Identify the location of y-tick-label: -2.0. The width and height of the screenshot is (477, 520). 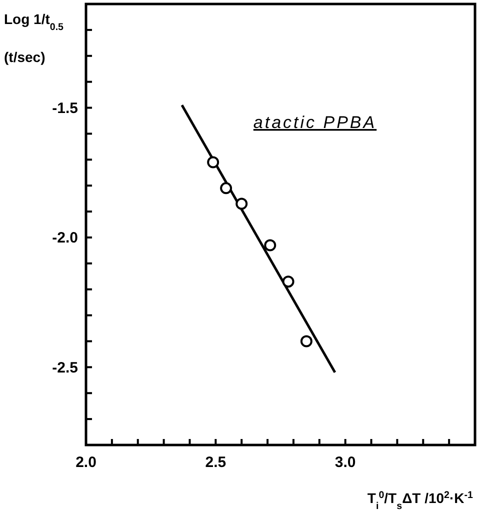
(65, 238).